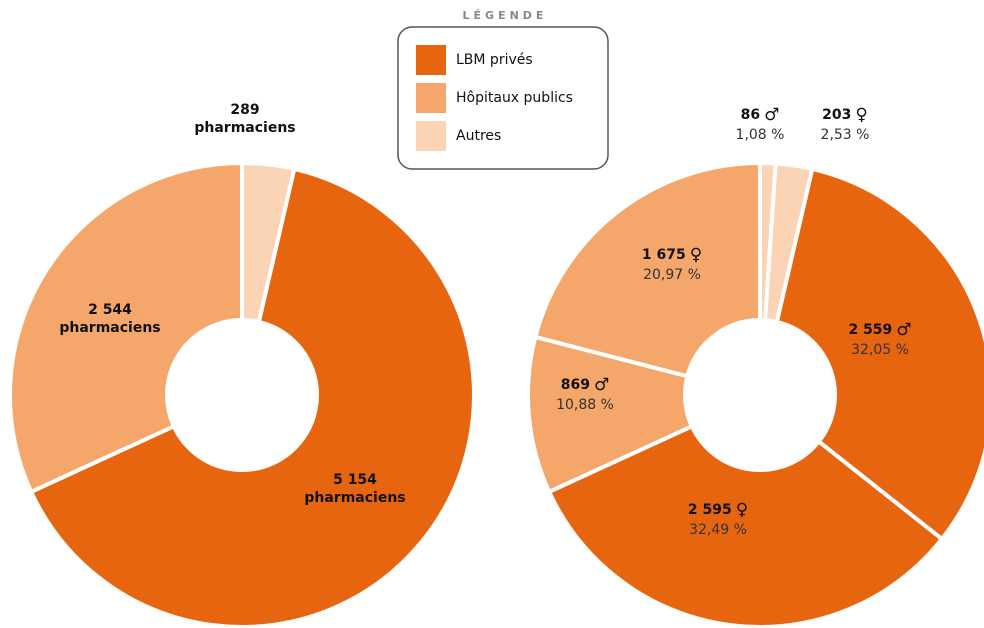  Describe the element at coordinates (845, 135) in the screenshot. I see `percent-label: 2,53 %` at that location.